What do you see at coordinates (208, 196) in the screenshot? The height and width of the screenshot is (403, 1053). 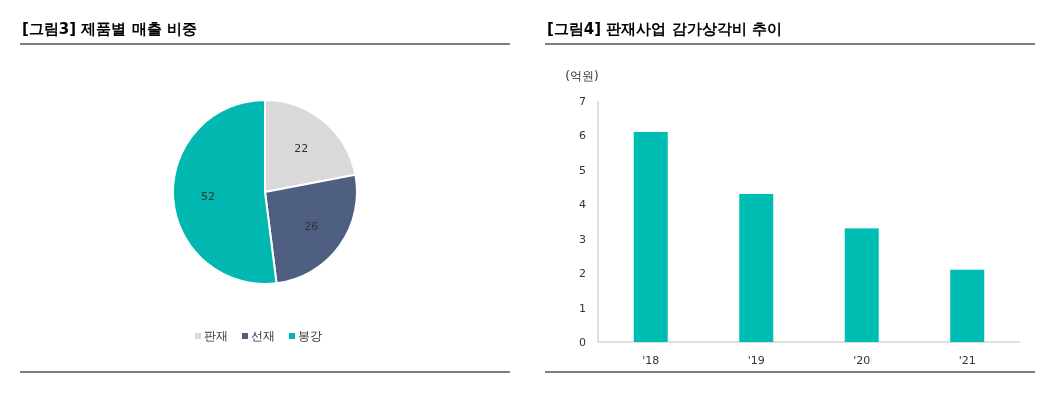 I see `data-label: 52` at bounding box center [208, 196].